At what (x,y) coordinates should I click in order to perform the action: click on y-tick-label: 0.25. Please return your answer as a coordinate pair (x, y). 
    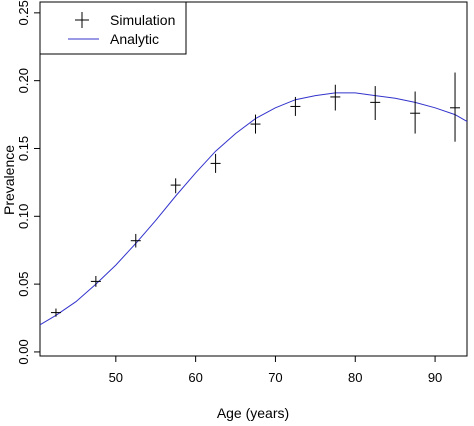
    Looking at the image, I should click on (23, 12).